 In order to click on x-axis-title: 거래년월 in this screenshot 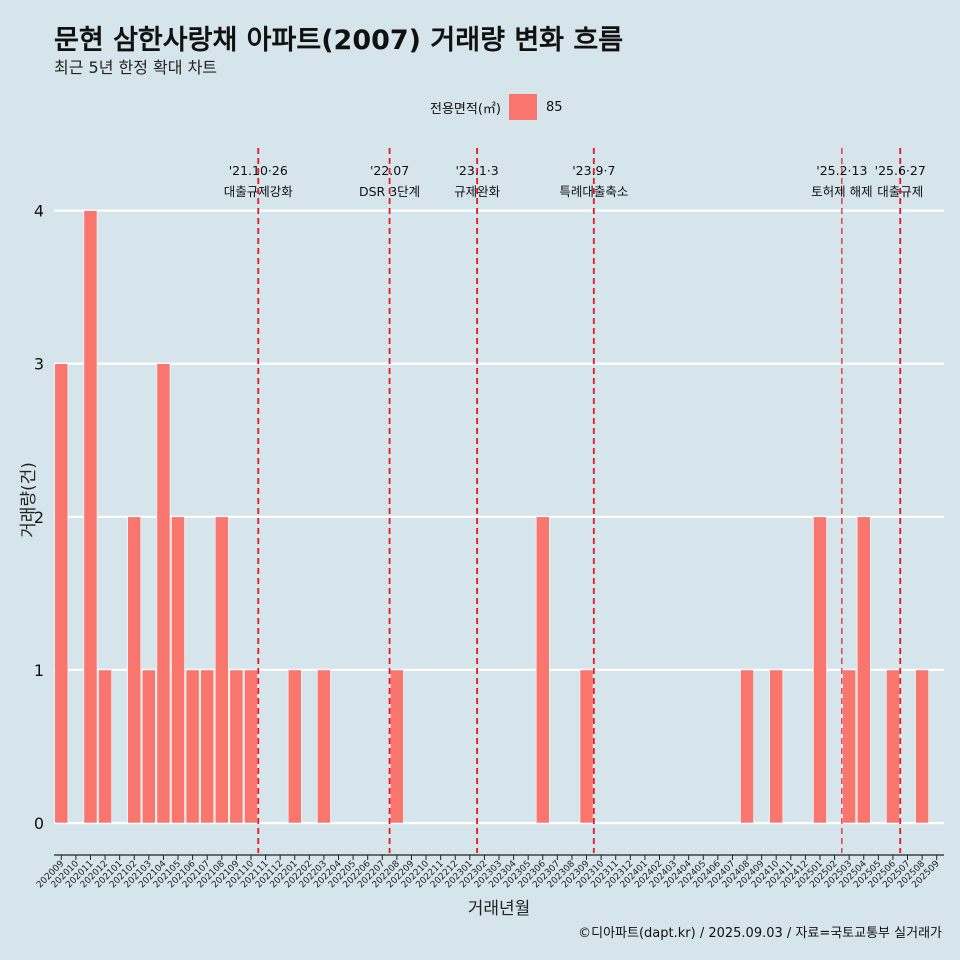, I will do `click(499, 909)`.